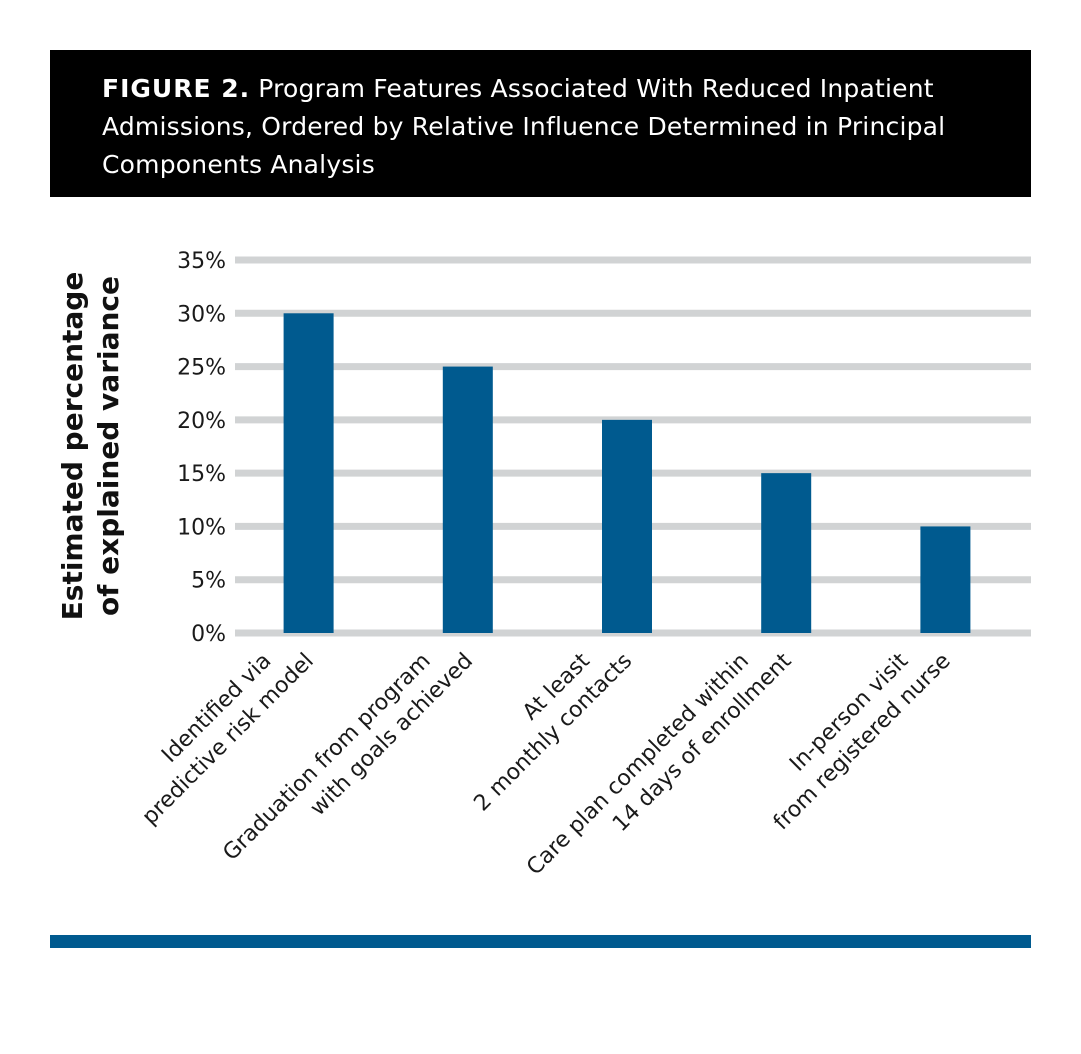  Describe the element at coordinates (201, 474) in the screenshot. I see `y-tick-label-15: 15%` at that location.